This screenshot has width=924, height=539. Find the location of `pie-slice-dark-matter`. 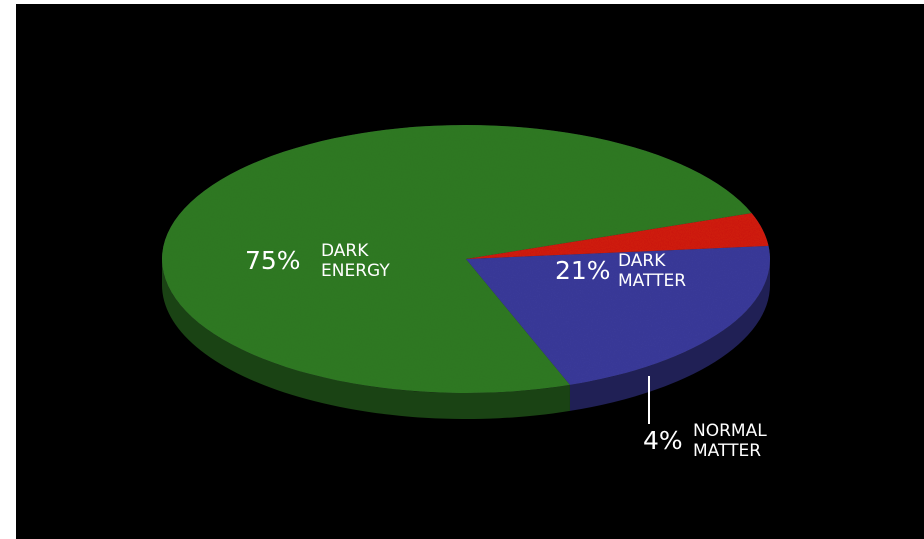

pie-slice-dark-matter is located at coordinates (618, 315).